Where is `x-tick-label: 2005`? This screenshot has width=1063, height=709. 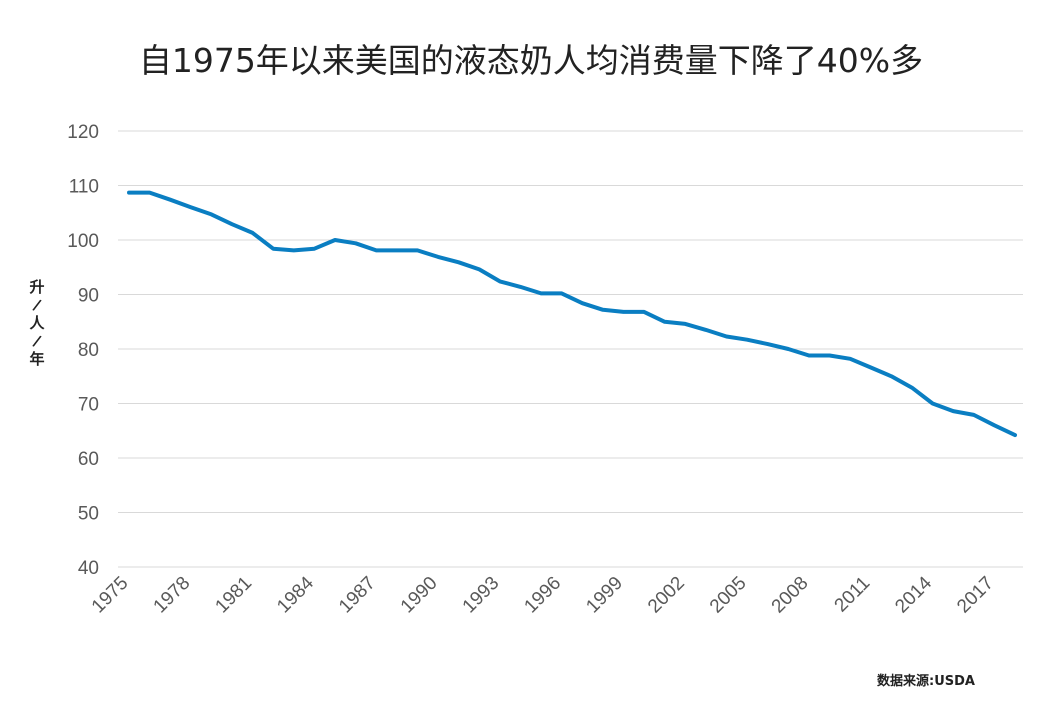 x-tick-label: 2005 is located at coordinates (728, 595).